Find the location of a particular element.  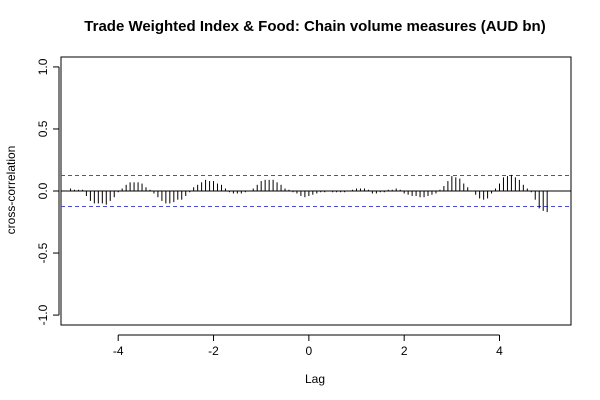

y-axis-label: cross-correlation is located at coordinates (11, 190).